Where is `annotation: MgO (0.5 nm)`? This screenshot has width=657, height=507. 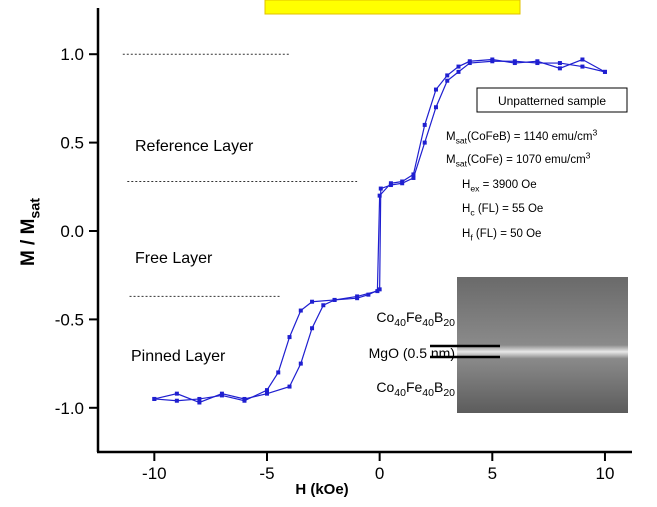 annotation: MgO (0.5 nm) is located at coordinates (412, 353).